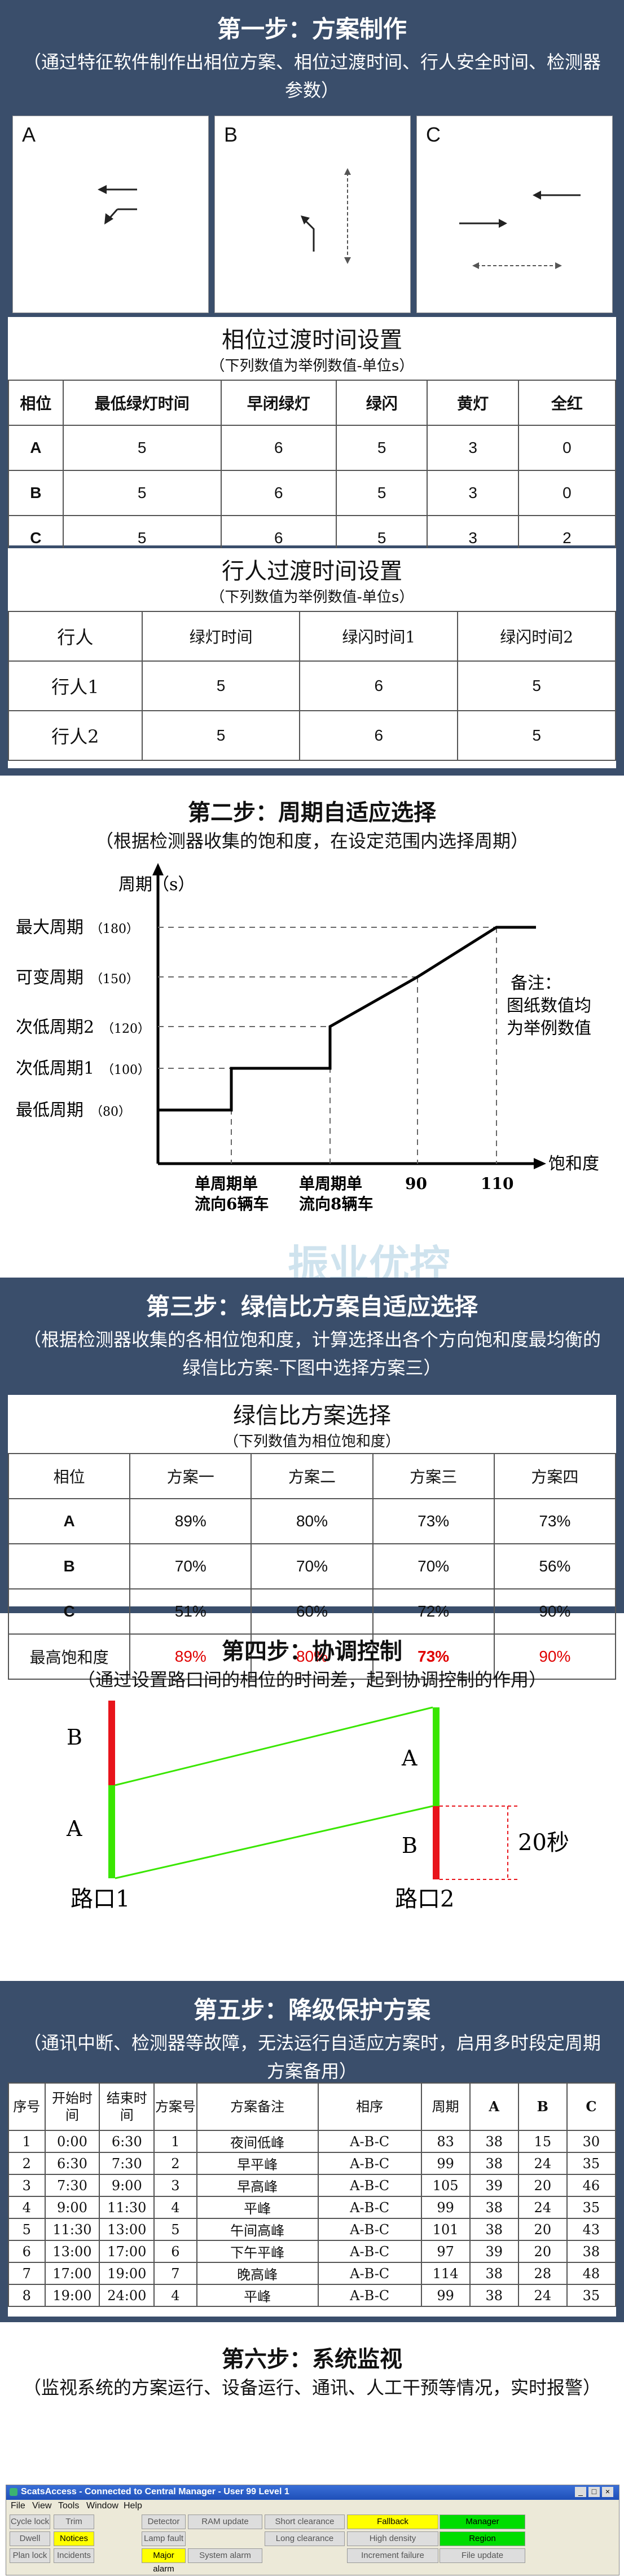 Image resolution: width=624 pixels, height=2576 pixels. Describe the element at coordinates (13, 2492) in the screenshot. I see `app-icon` at that location.